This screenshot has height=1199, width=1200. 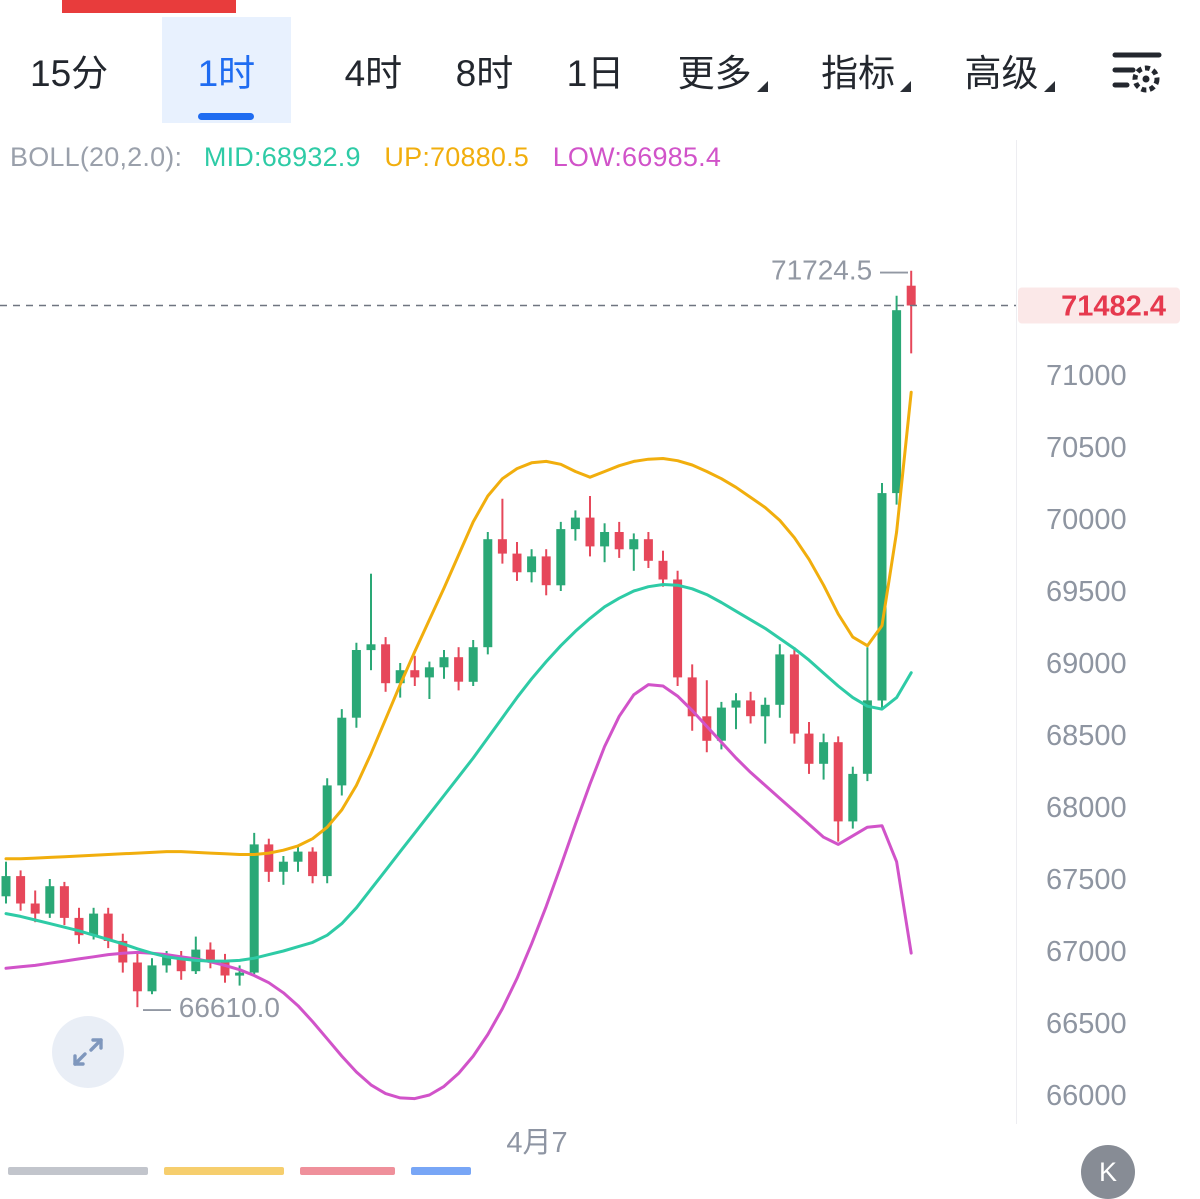 What do you see at coordinates (226, 73) in the screenshot?
I see `tab-1h-label: 1时` at bounding box center [226, 73].